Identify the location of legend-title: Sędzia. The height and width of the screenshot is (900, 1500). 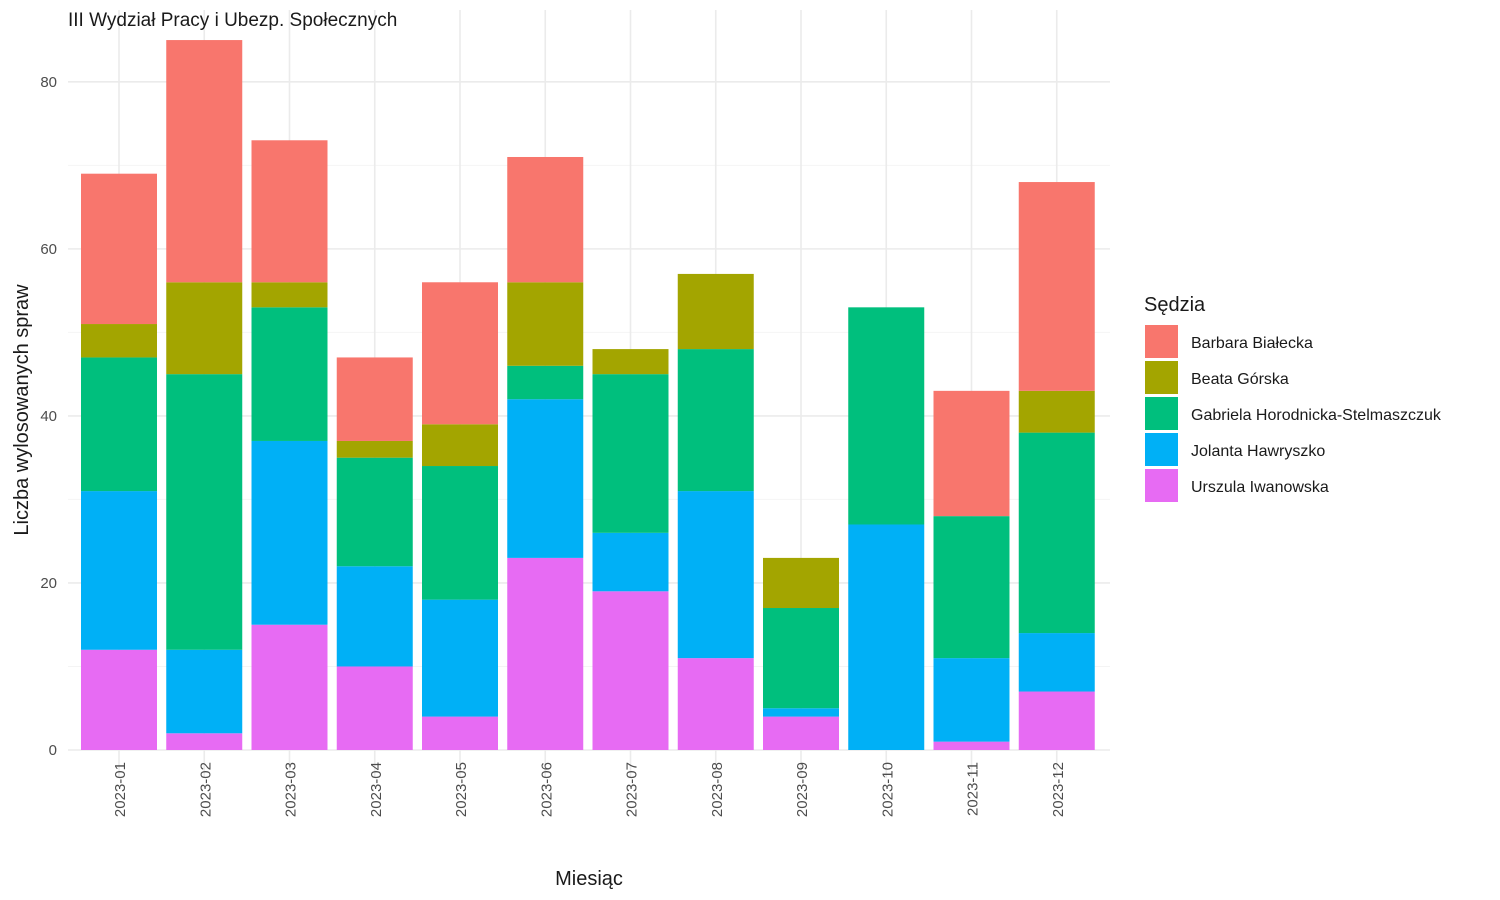
(1175, 305).